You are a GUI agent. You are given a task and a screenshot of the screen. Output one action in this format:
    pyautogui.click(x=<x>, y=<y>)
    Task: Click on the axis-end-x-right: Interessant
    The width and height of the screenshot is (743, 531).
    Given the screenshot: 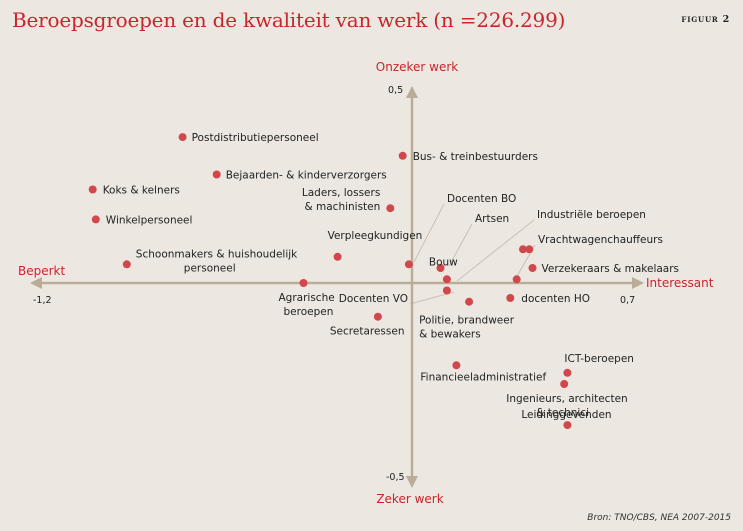 What is the action you would take?
    pyautogui.click(x=680, y=283)
    